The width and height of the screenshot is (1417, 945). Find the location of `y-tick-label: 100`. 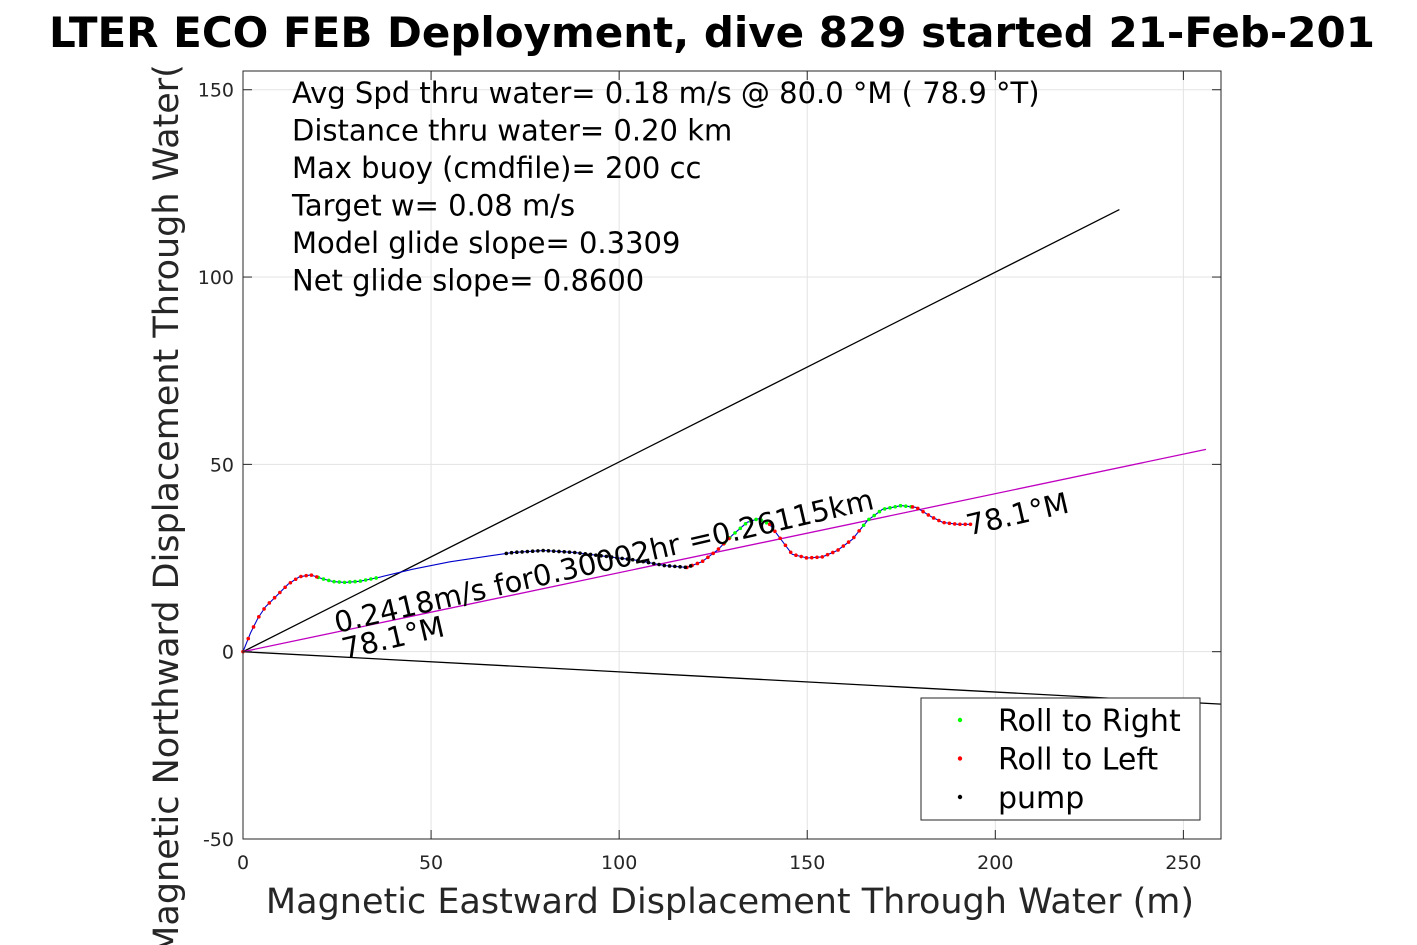

y-tick-label: 100 is located at coordinates (216, 278).